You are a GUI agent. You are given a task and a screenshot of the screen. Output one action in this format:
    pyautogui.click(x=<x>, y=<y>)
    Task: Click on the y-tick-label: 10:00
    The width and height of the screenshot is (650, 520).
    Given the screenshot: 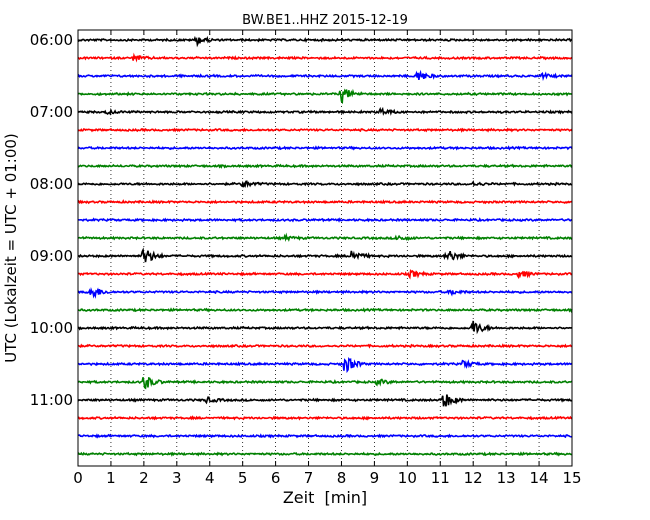 What is the action you would take?
    pyautogui.click(x=51, y=328)
    